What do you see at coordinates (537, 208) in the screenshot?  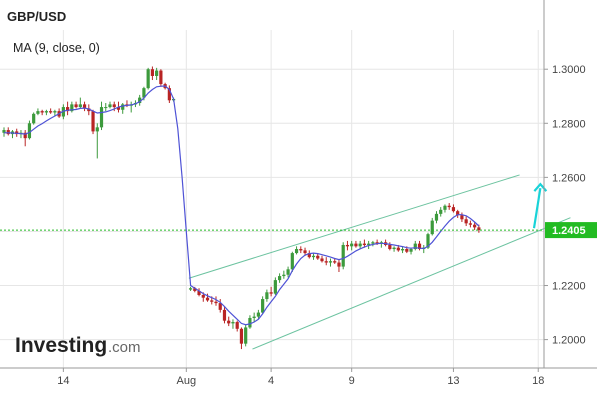 I see `arrow-shaft` at bounding box center [537, 208].